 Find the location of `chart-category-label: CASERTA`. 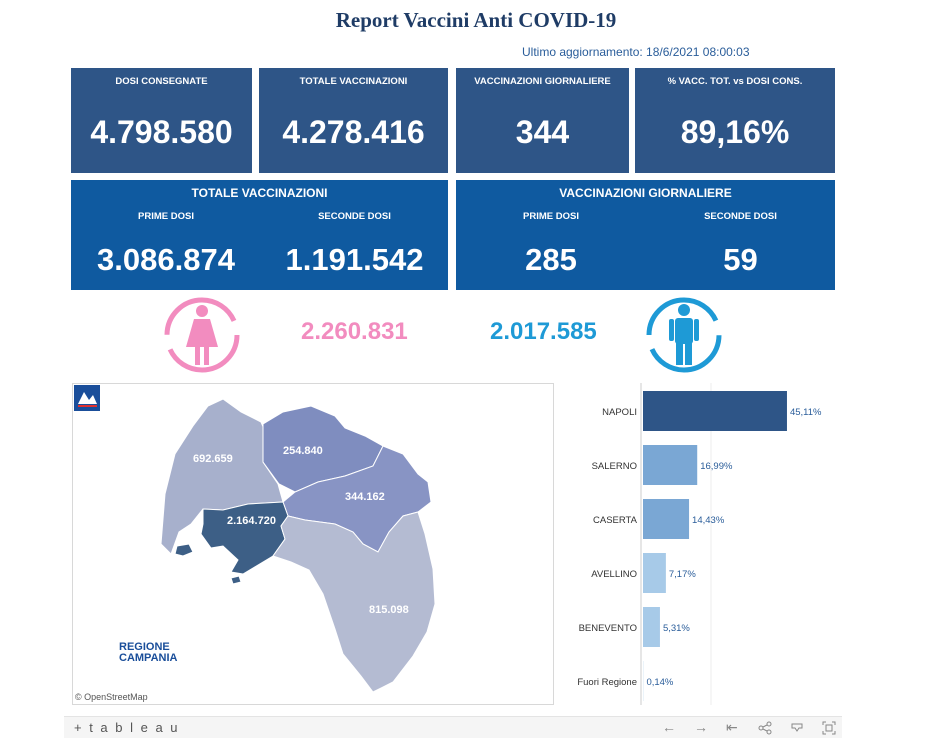

chart-category-label: CASERTA is located at coordinates (615, 520).